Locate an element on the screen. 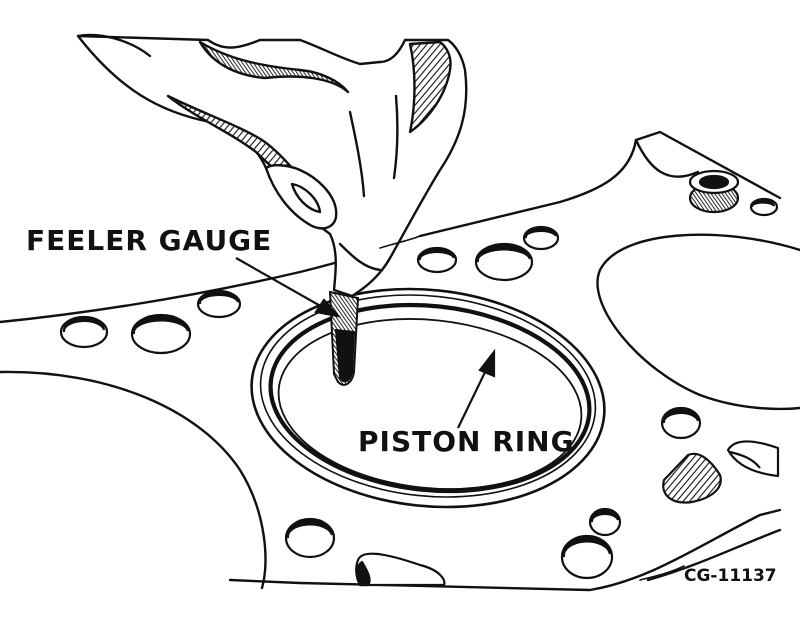 This screenshot has height=640, width=800. finger-shading is located at coordinates (430, 87).